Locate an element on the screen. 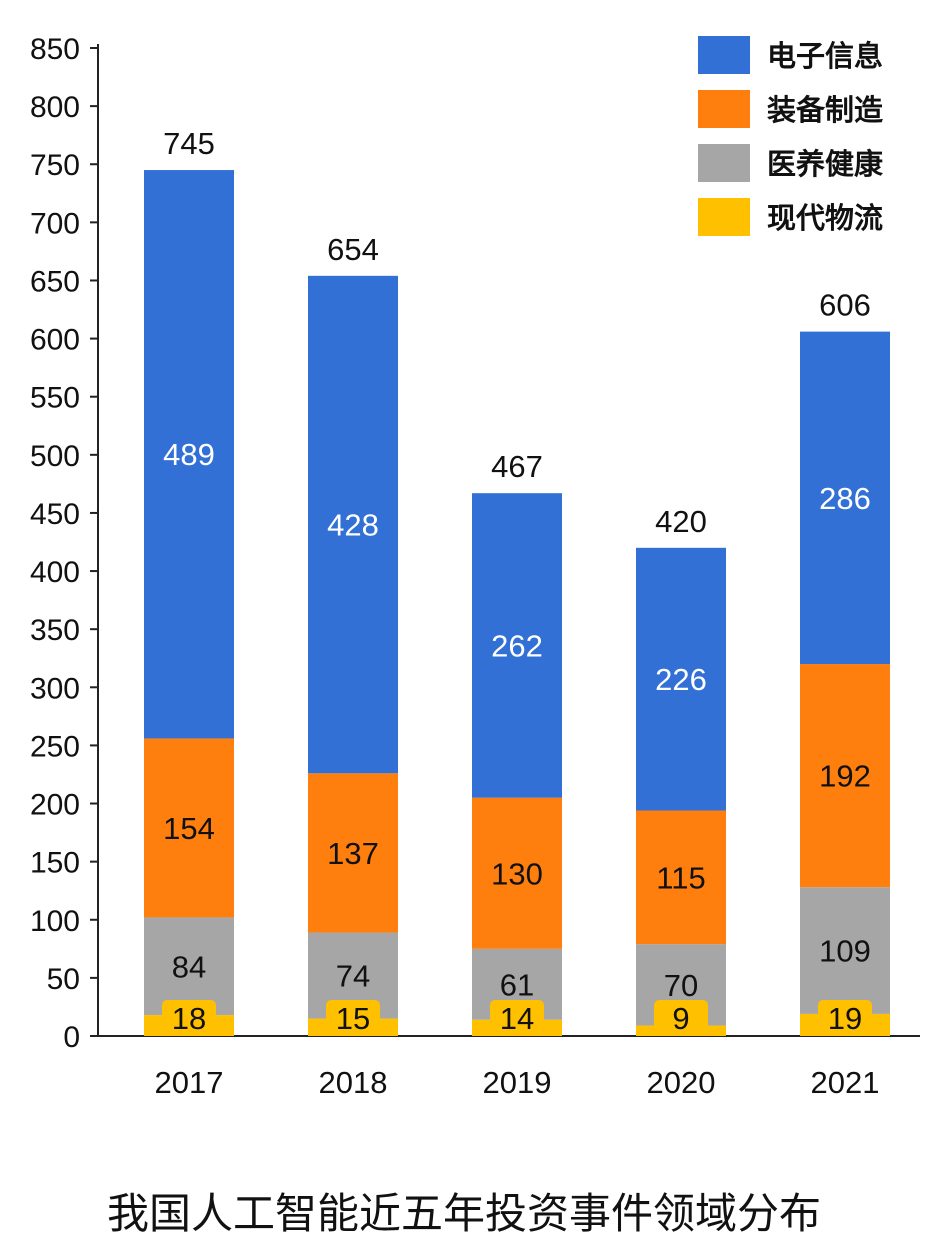 Image resolution: width=928 pixels, height=1260 pixels. segment-value-label: 109 is located at coordinates (845, 951).